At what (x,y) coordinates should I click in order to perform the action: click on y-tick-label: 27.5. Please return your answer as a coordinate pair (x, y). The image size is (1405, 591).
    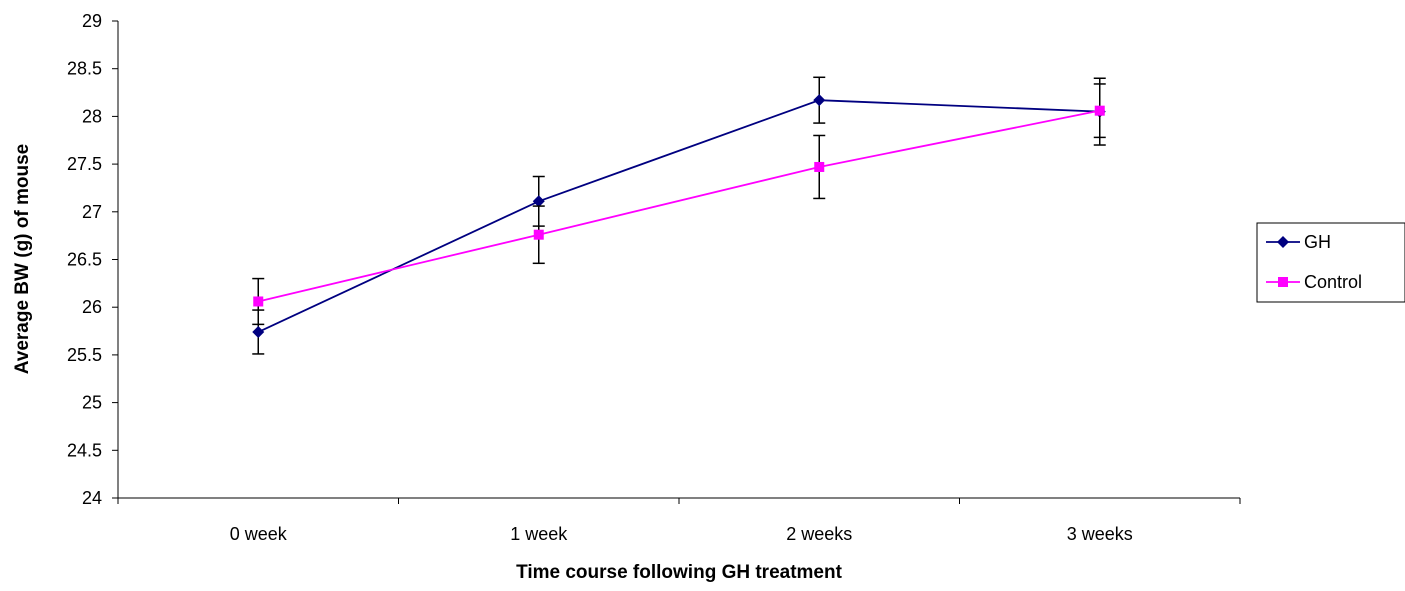
    Looking at the image, I should click on (84, 164).